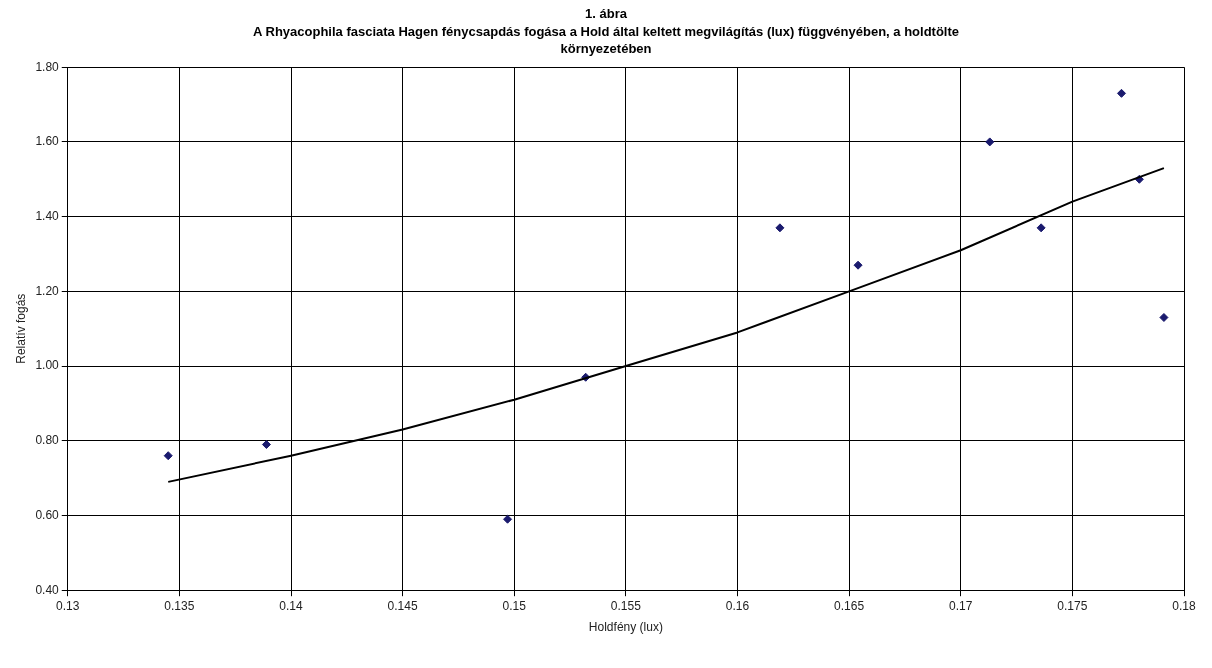 This screenshot has height=668, width=1212. I want to click on x-tick-label: 0.145, so click(402, 605).